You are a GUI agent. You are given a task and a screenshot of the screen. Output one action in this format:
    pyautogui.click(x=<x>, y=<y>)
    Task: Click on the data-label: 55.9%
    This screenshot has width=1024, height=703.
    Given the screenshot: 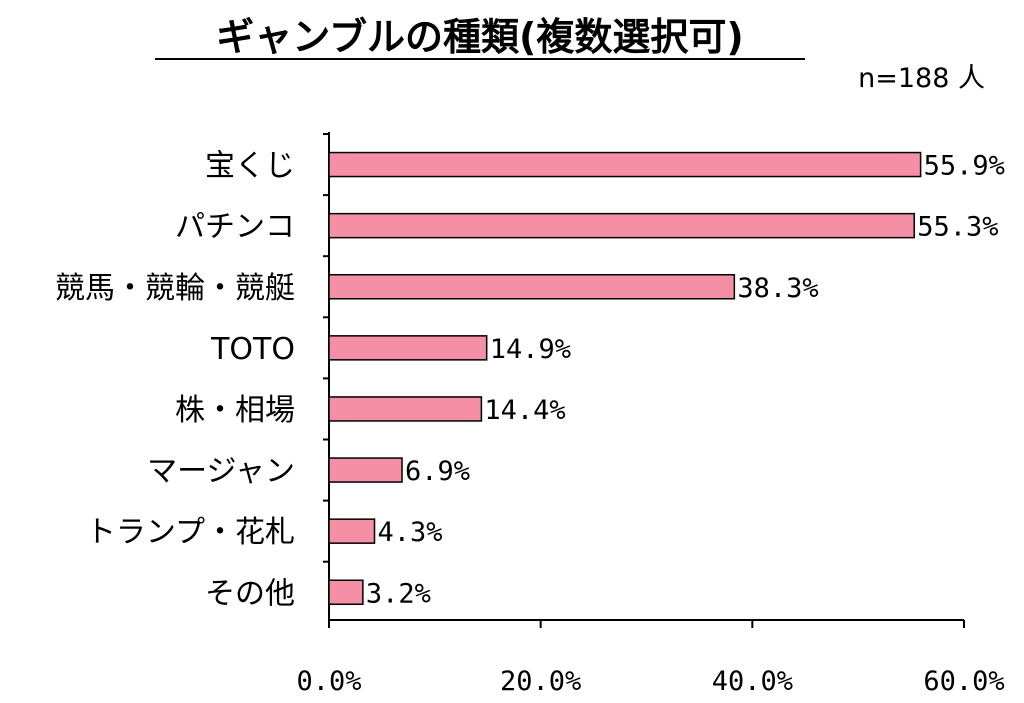 What is the action you would take?
    pyautogui.click(x=964, y=166)
    